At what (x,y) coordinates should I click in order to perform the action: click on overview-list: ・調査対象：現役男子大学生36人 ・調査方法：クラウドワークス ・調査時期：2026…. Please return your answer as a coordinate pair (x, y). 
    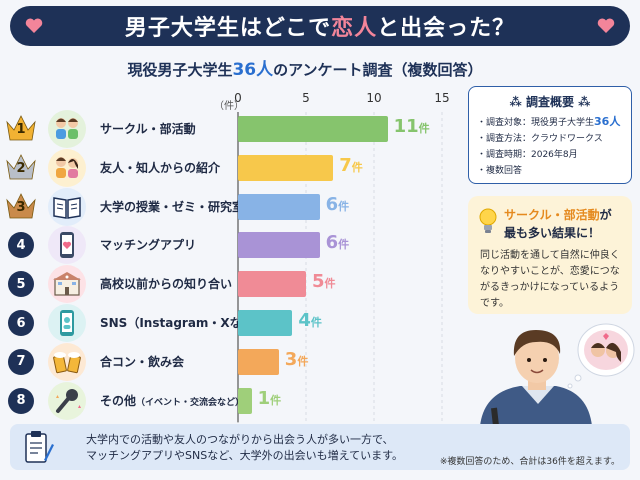
    Looking at the image, I should click on (550, 146).